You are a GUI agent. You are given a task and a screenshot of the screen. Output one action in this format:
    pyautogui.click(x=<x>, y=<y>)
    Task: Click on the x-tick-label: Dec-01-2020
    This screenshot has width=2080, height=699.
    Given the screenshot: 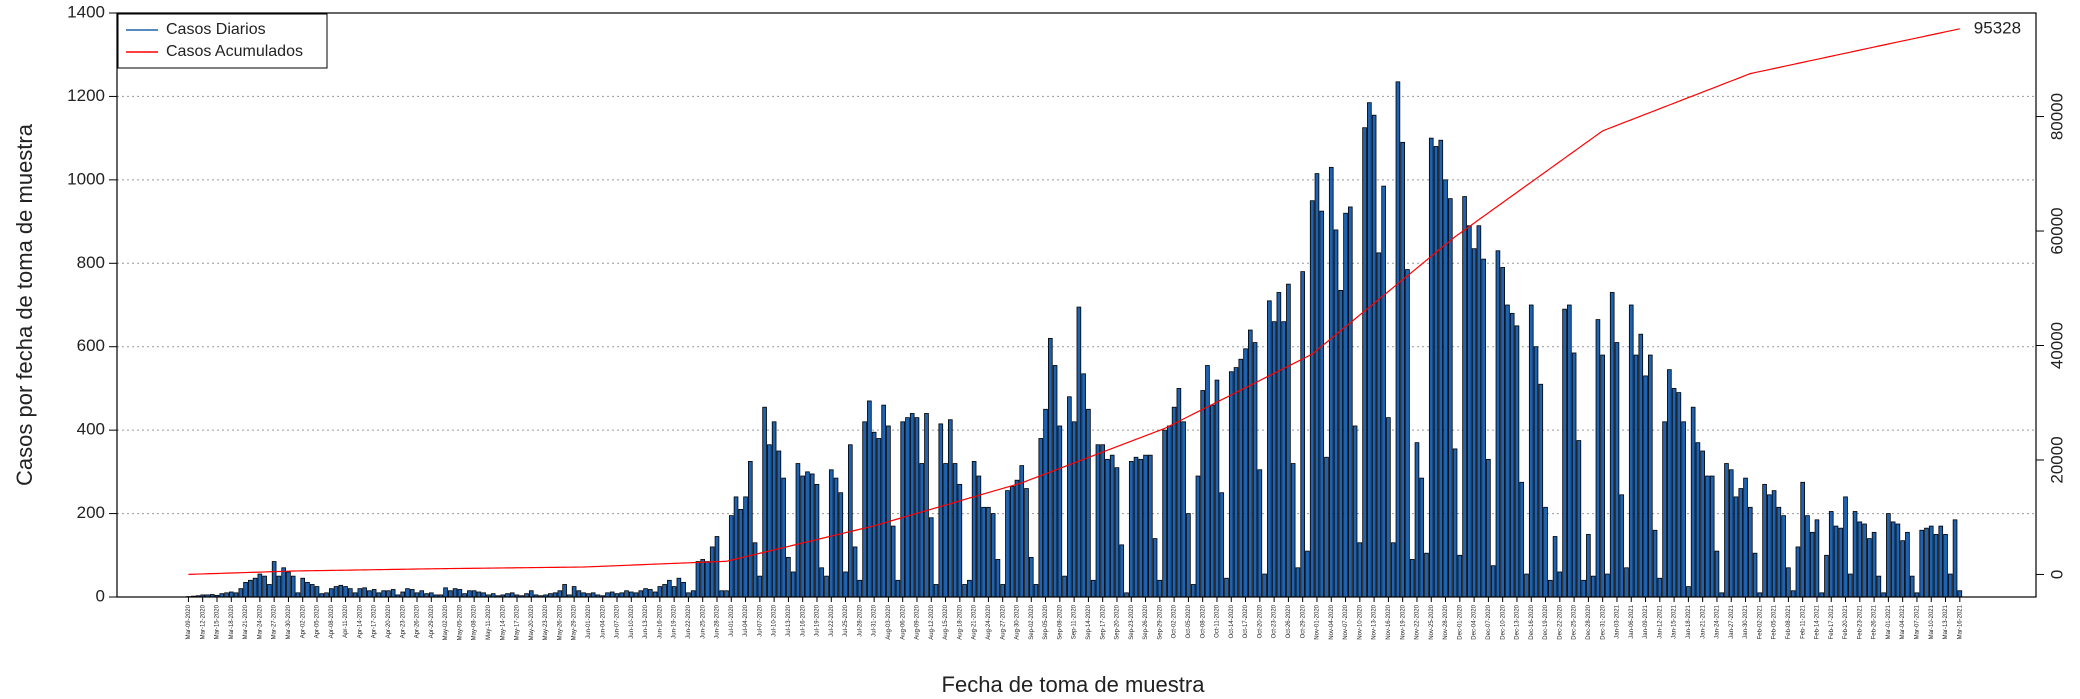 What is the action you would take?
    pyautogui.click(x=1460, y=621)
    